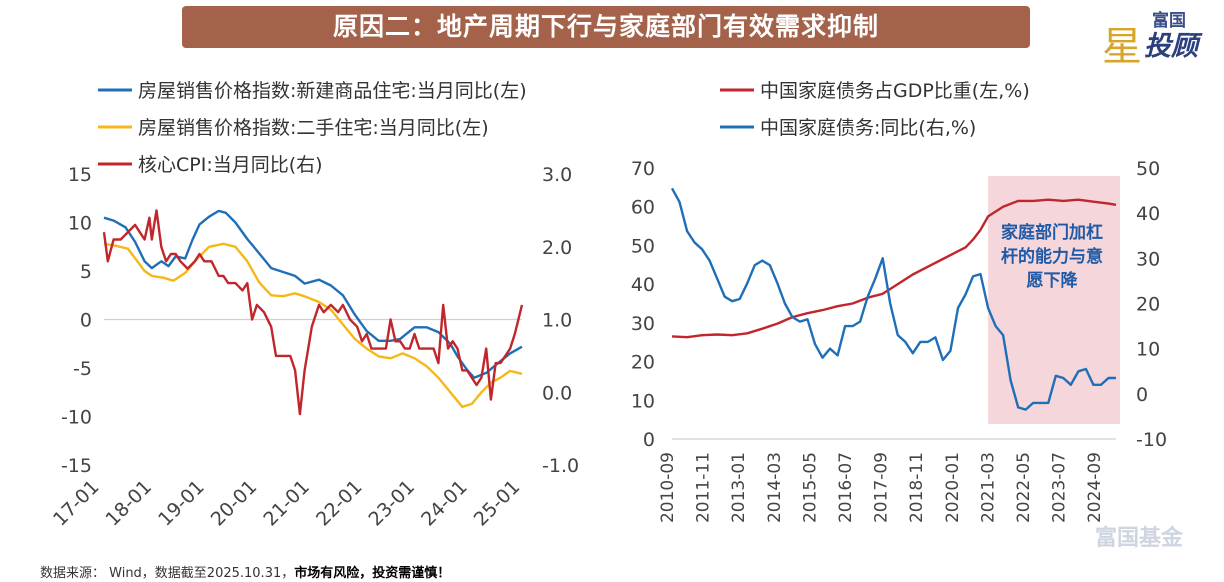 The image size is (1224, 582). I want to click on left-y-right-tick: 2.0, so click(557, 248).